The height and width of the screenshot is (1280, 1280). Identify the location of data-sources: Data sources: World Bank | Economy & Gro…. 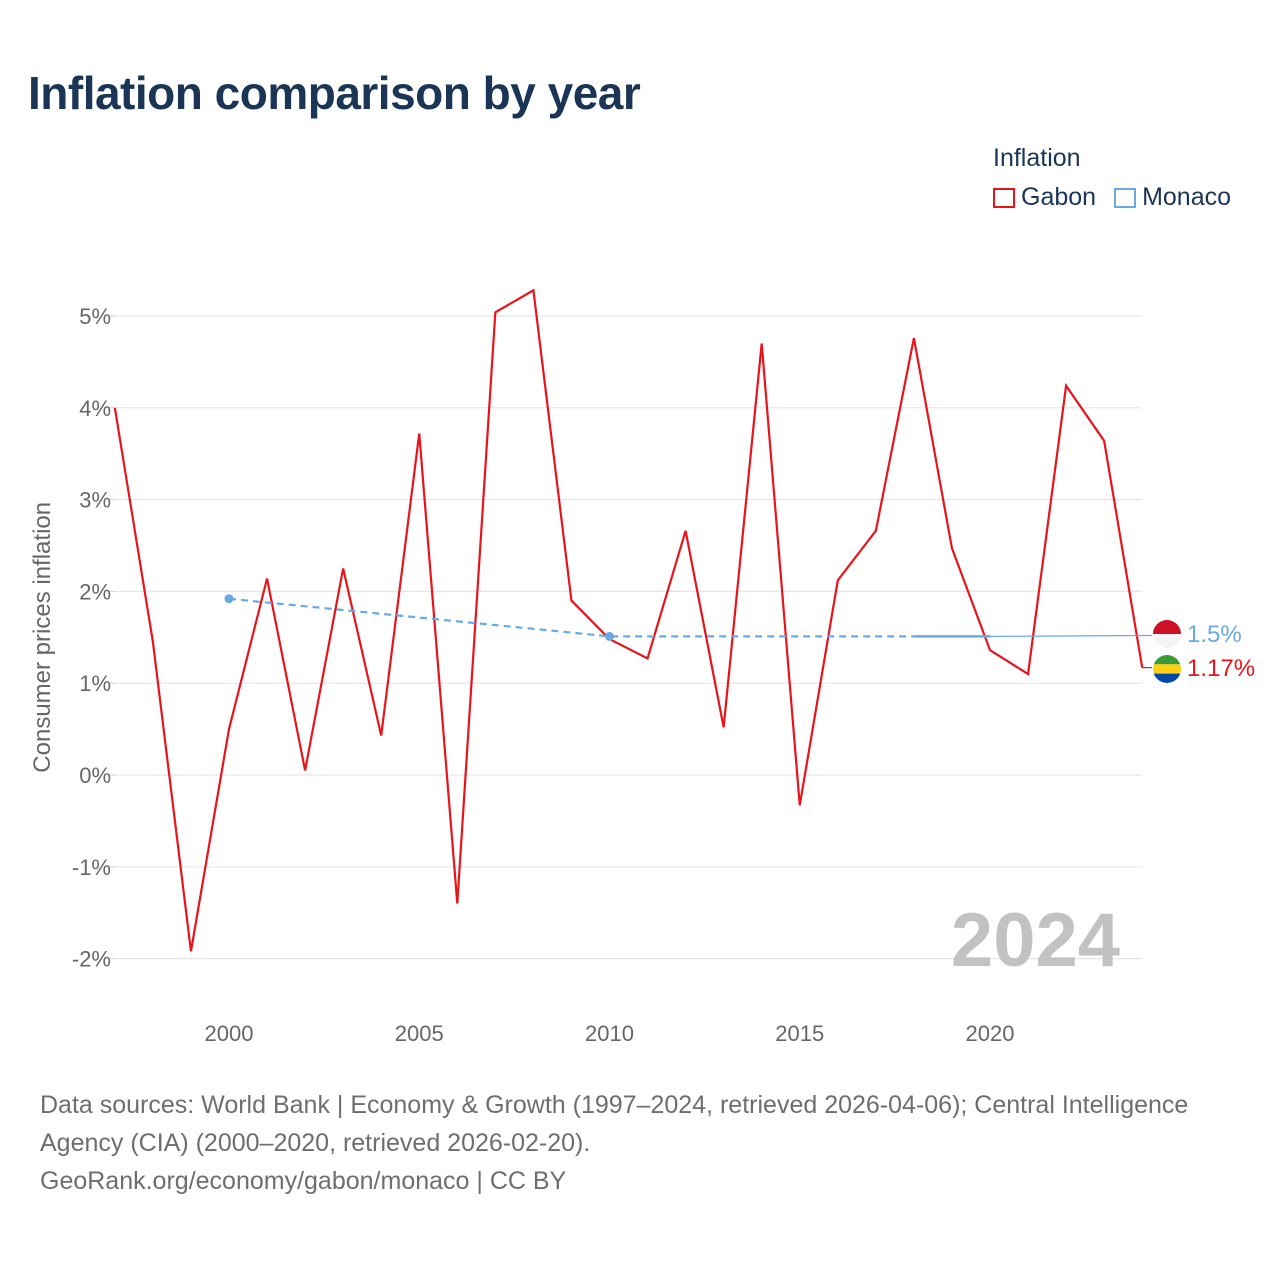
(614, 1124).